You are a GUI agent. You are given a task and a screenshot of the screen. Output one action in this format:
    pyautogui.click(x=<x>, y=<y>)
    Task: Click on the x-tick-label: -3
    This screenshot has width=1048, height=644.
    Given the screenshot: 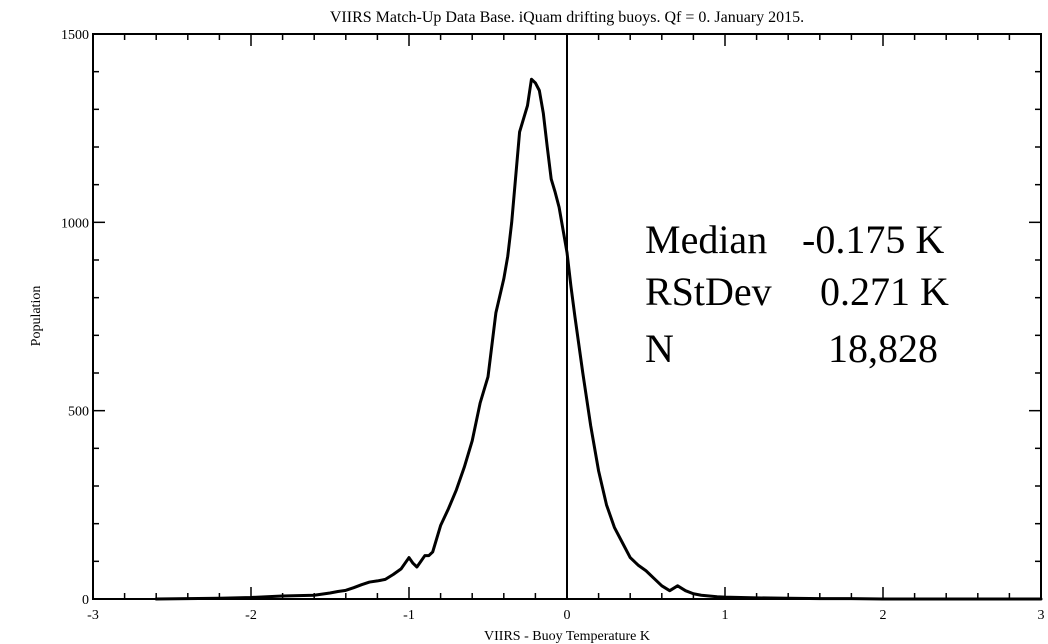 What is the action you would take?
    pyautogui.click(x=93, y=615)
    